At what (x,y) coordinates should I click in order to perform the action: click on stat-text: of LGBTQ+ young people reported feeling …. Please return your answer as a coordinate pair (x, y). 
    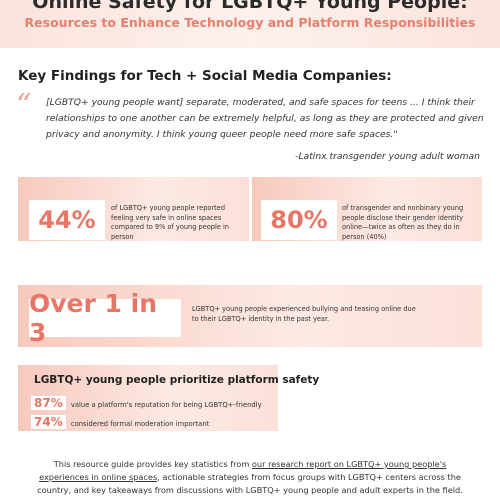
    Looking at the image, I should click on (170, 222).